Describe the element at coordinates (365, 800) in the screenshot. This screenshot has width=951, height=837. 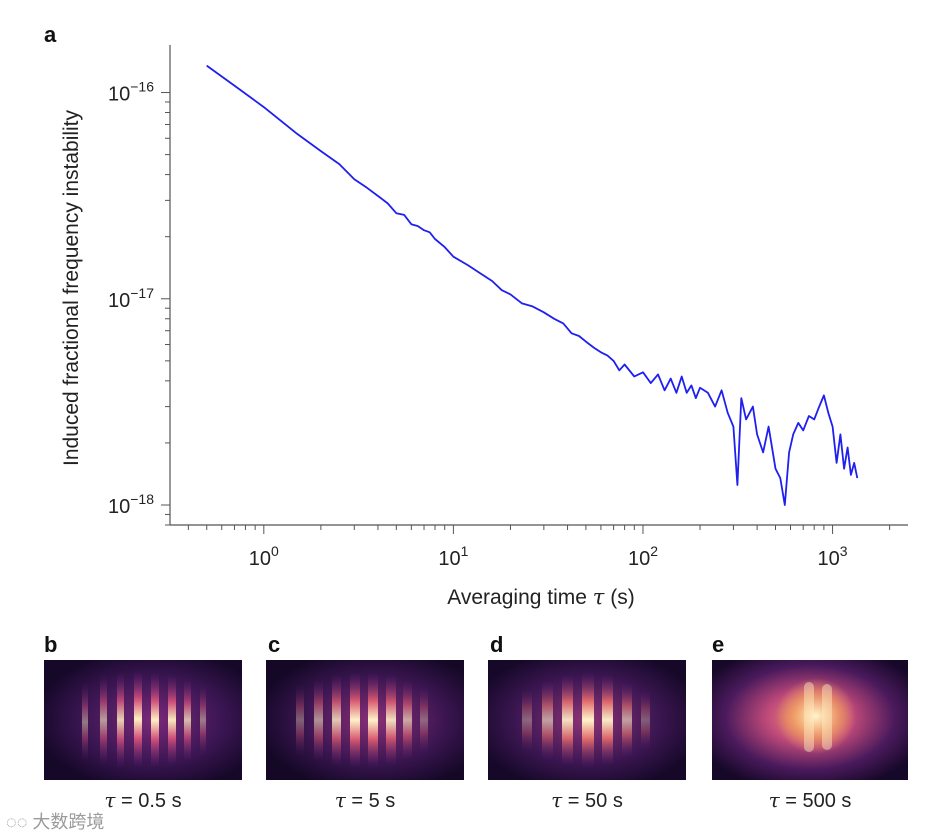
I see `panel-c-caption: τ = 5 s` at that location.